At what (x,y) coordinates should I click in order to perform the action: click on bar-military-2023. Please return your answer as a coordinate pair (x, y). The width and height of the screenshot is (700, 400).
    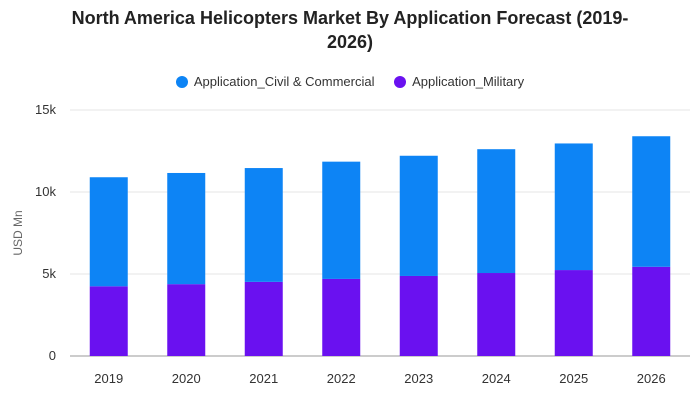
    Looking at the image, I should click on (418, 315).